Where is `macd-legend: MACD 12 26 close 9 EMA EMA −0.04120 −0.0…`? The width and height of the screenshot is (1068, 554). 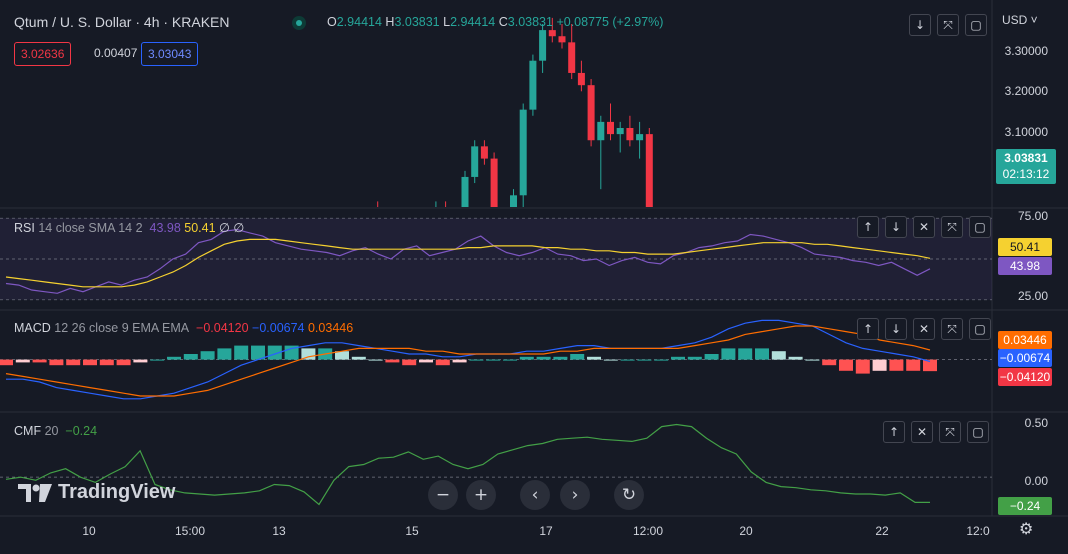 macd-legend: MACD 12 26 close 9 EMA EMA −0.04120 −0.0… is located at coordinates (184, 328).